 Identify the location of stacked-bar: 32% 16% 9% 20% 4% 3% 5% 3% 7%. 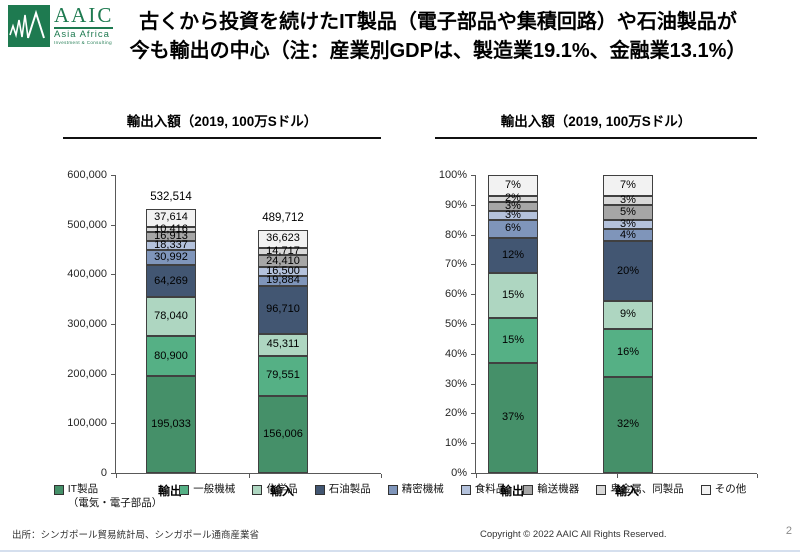
(628, 324).